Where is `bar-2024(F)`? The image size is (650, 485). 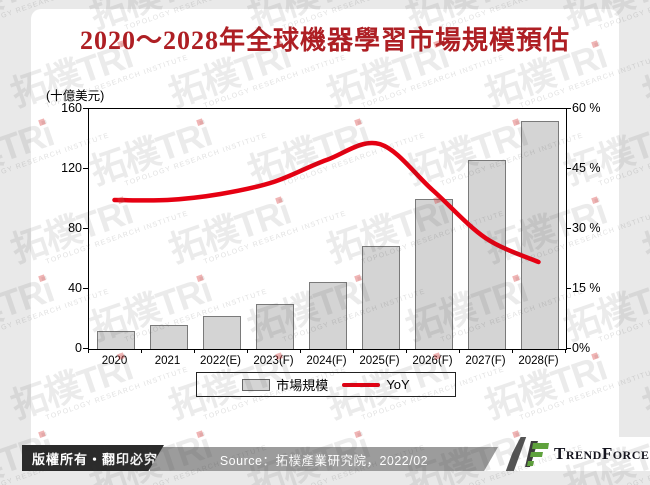
bar-2024(F) is located at coordinates (327, 315).